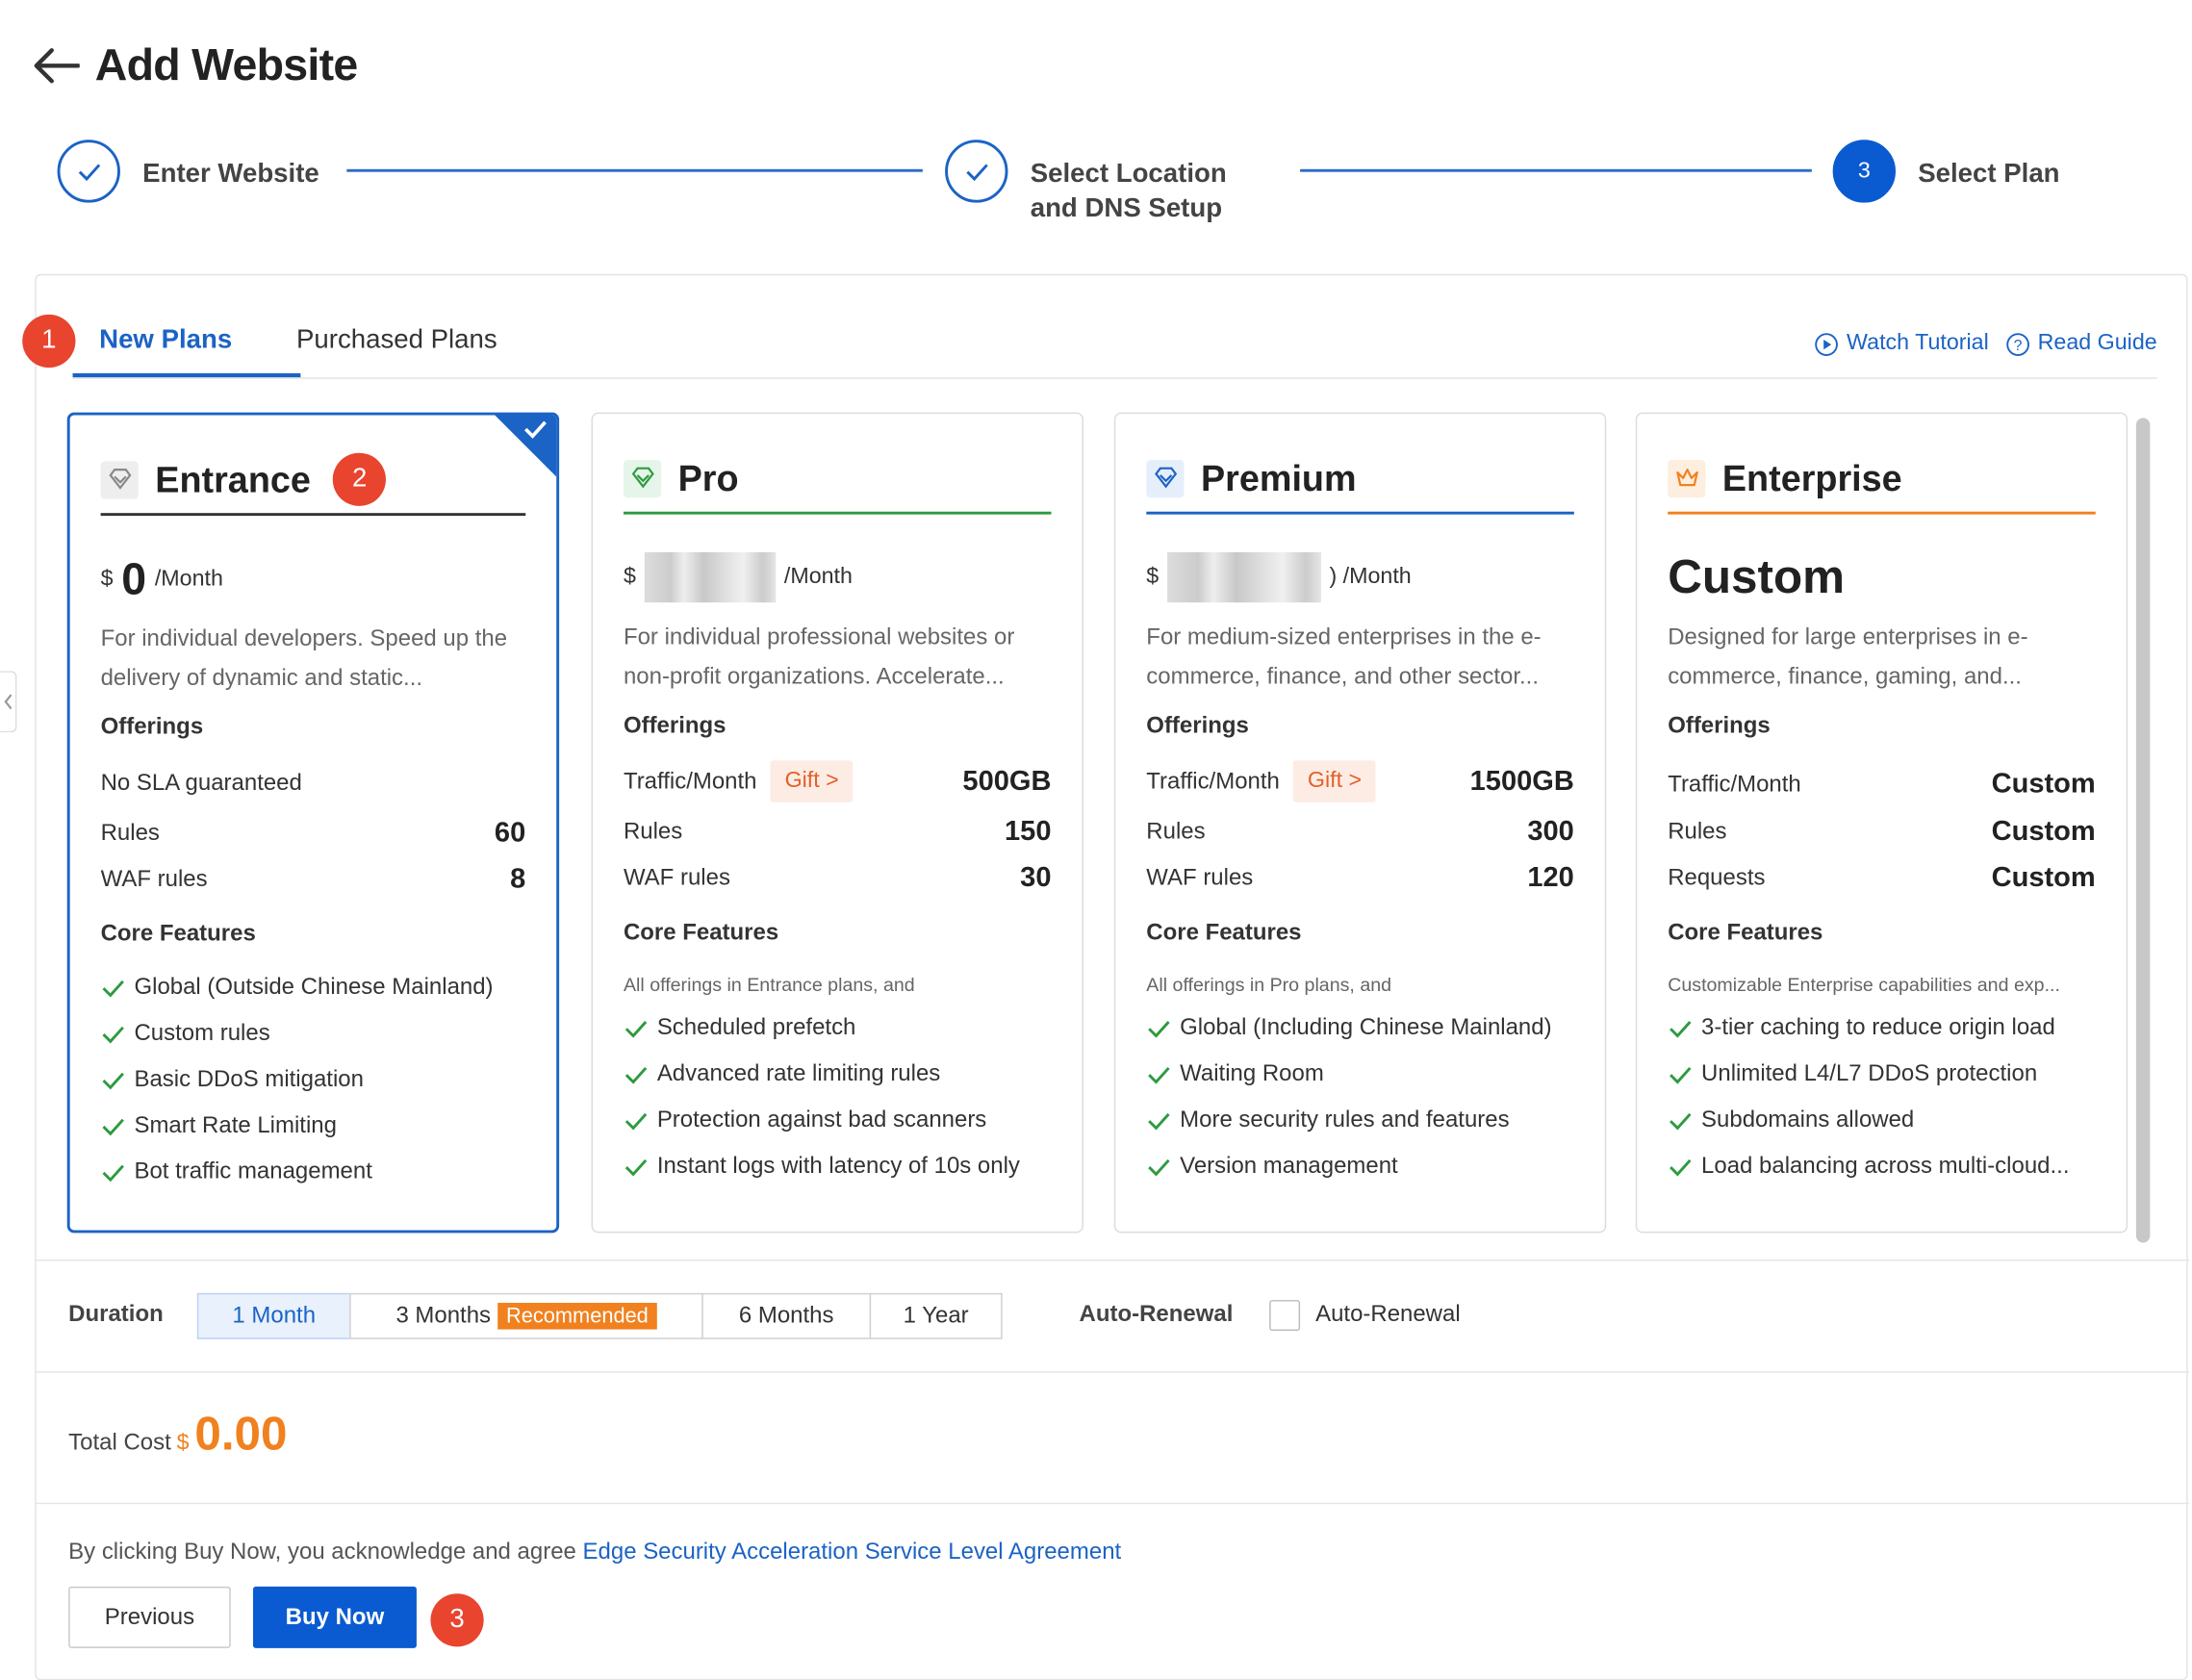  Describe the element at coordinates (161, 578) in the screenshot. I see `plan-price: $ 0 /Month` at that location.